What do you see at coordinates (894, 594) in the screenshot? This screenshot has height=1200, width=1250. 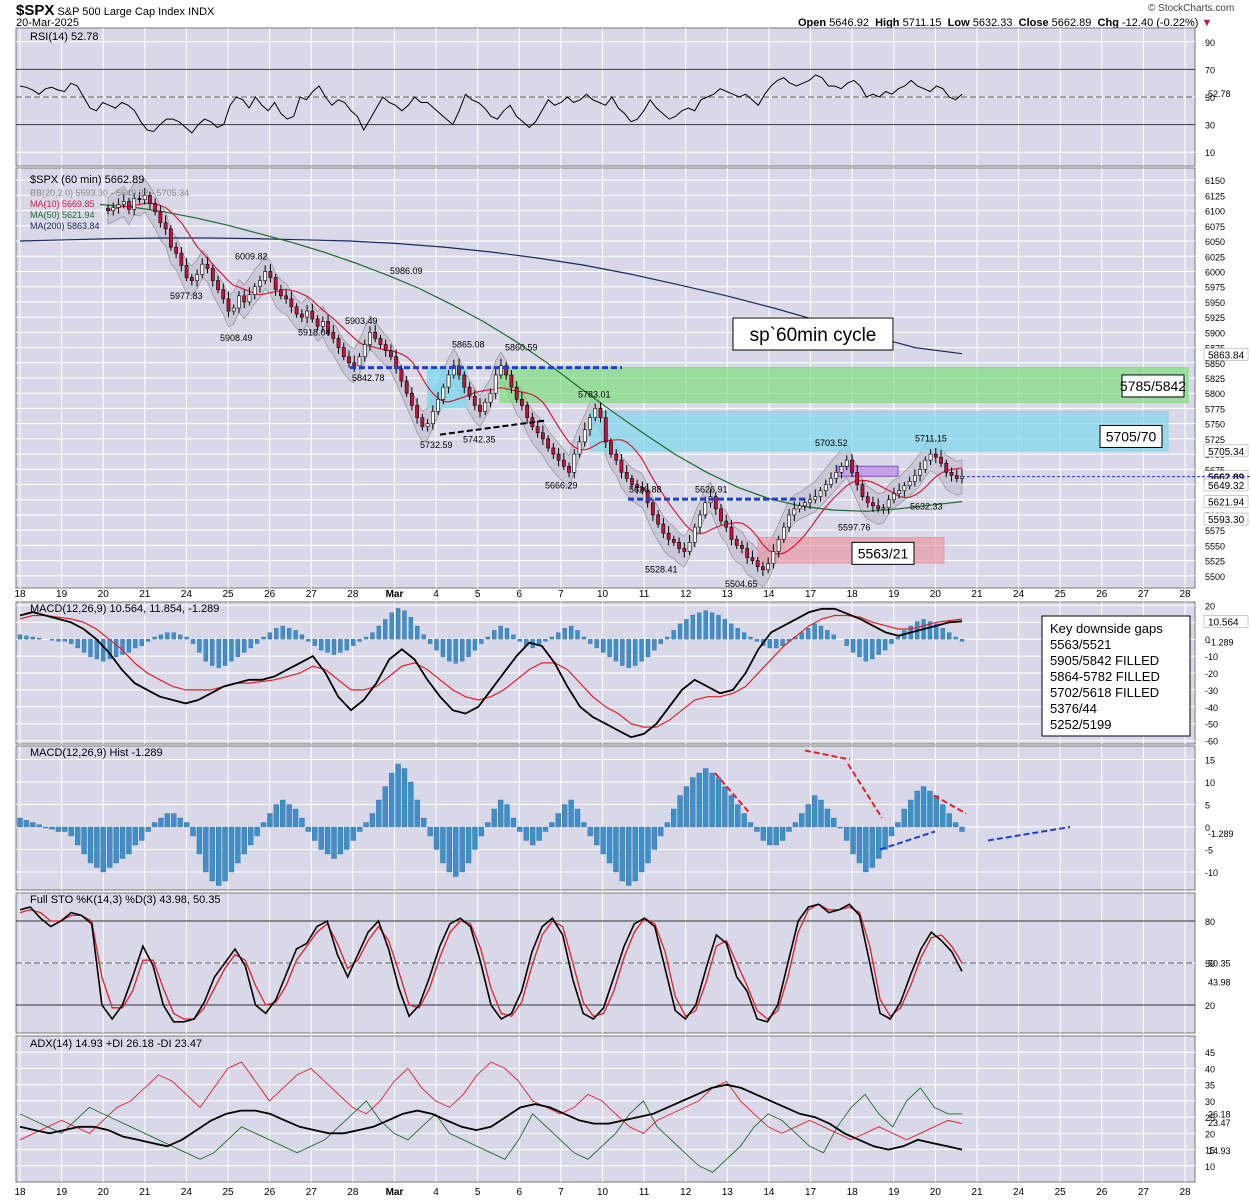 I see `x-tick-label: 19` at bounding box center [894, 594].